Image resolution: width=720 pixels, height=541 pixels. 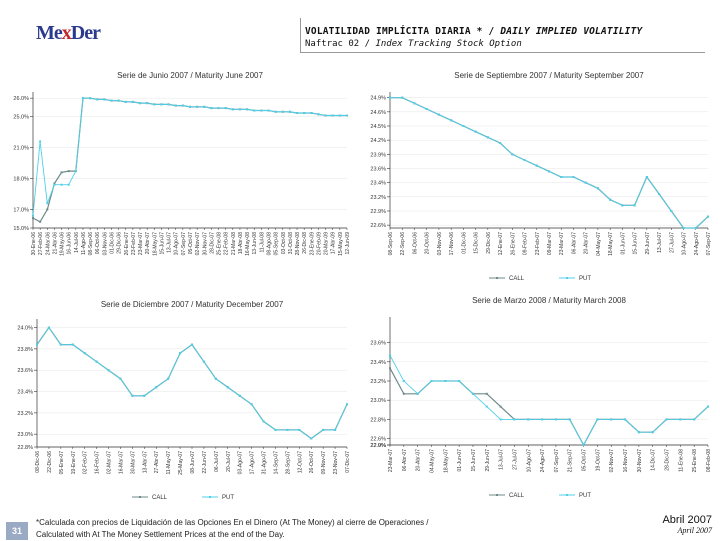 What do you see at coordinates (193, 462) in the screenshot?
I see `x-tick-label: 08-Jun-07` at bounding box center [193, 462].